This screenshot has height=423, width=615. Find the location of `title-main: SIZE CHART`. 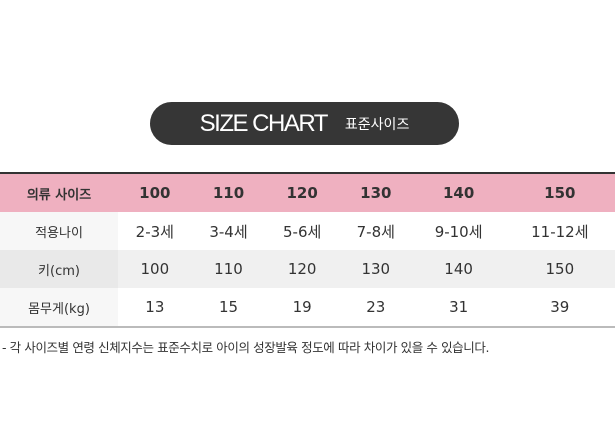

title-main: SIZE CHART is located at coordinates (264, 123).